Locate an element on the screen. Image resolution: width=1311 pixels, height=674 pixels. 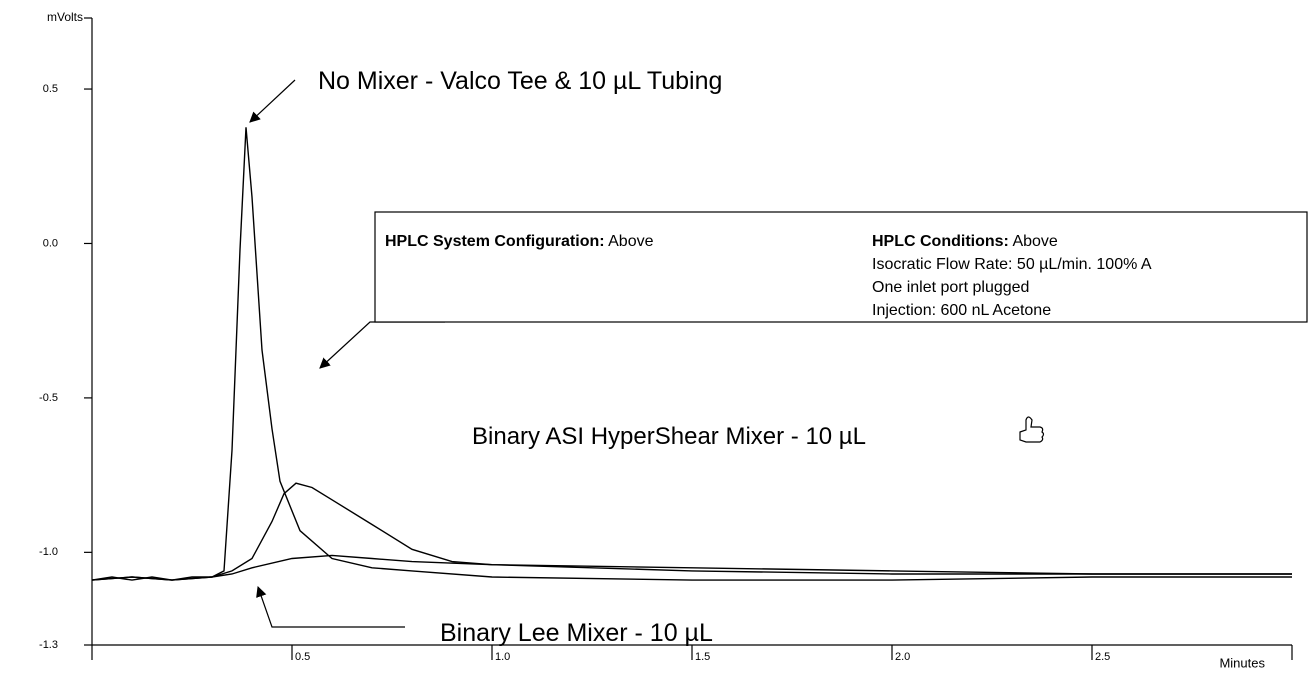
thumbs-up-icon is located at coordinates (1032, 429).